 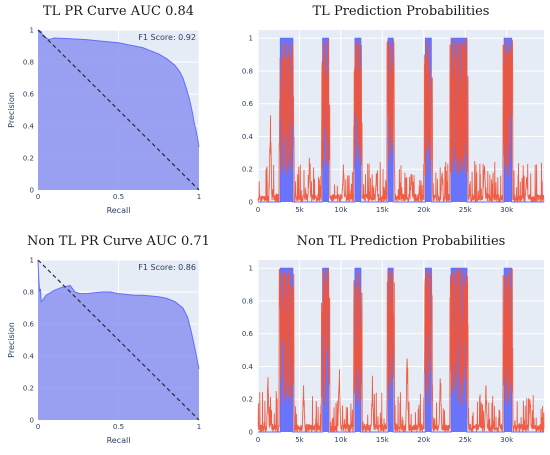 What do you see at coordinates (401, 11) in the screenshot?
I see `chart-title: TL Prediction Probabilities` at bounding box center [401, 11].